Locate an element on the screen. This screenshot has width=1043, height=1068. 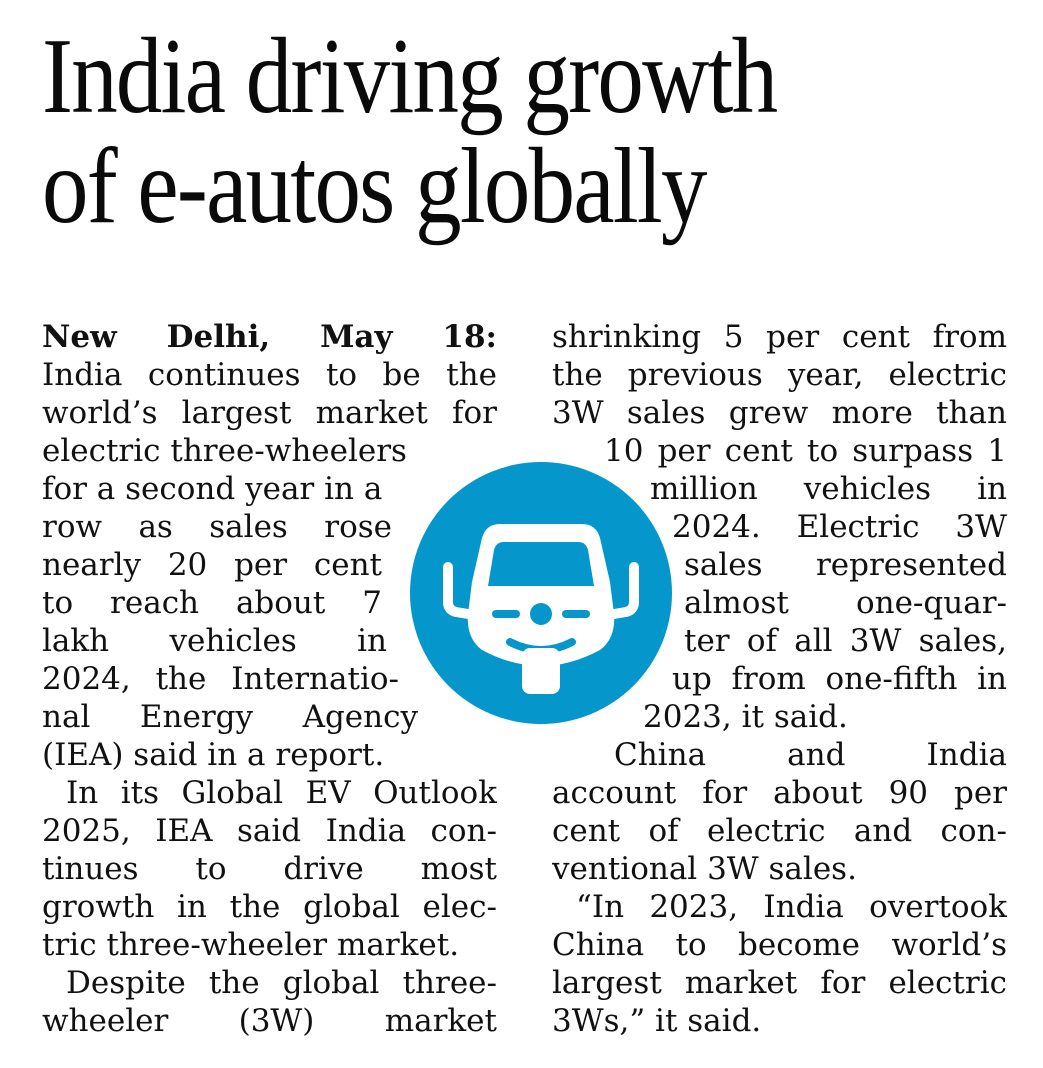
body-line: China to become world’s is located at coordinates (779, 945).